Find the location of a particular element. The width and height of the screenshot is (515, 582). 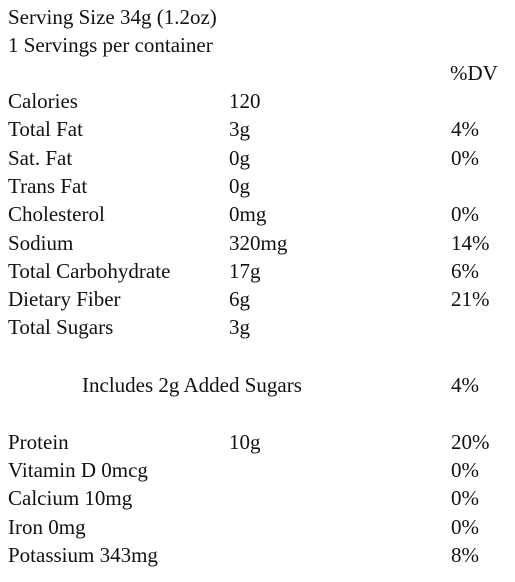

nutrient-amount: 10g is located at coordinates (245, 442).